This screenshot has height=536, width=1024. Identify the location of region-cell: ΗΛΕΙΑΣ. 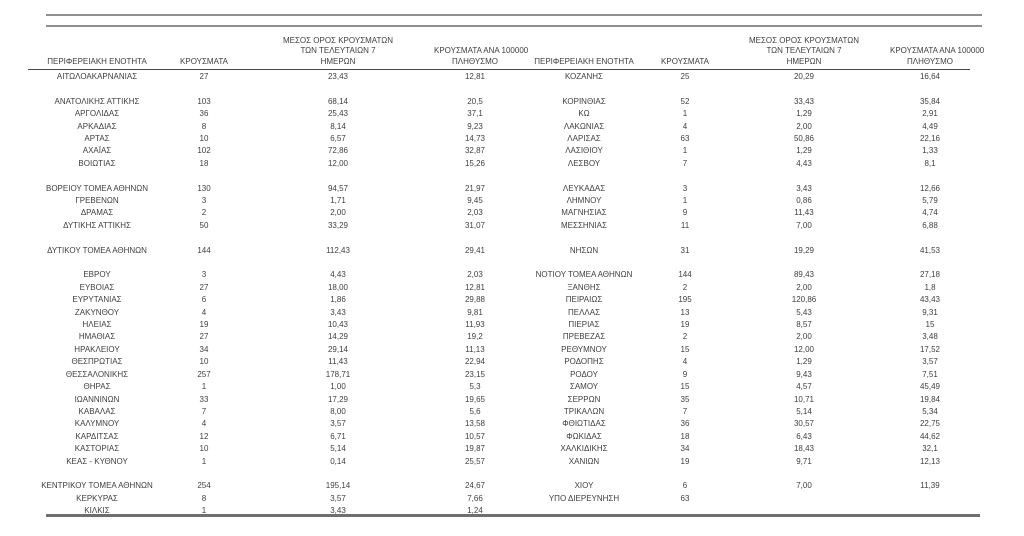
(97, 325).